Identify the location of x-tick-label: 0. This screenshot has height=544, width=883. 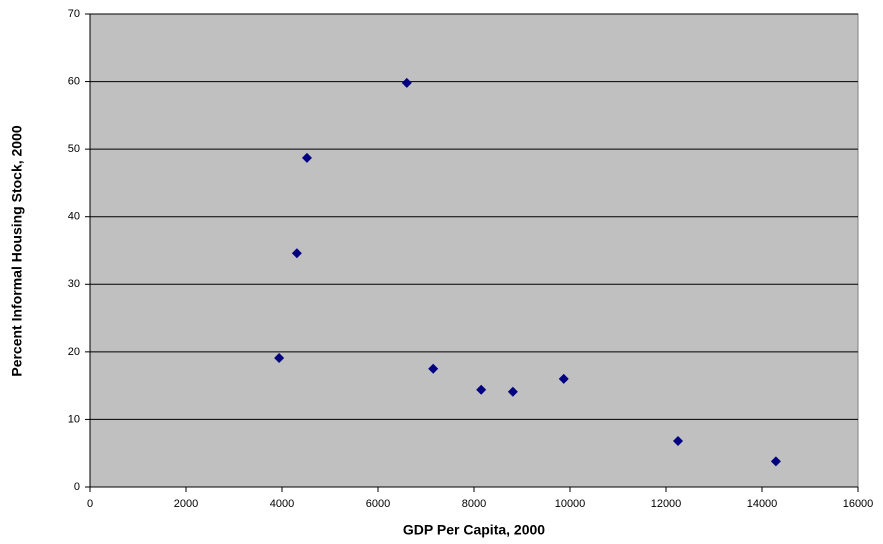
(90, 504).